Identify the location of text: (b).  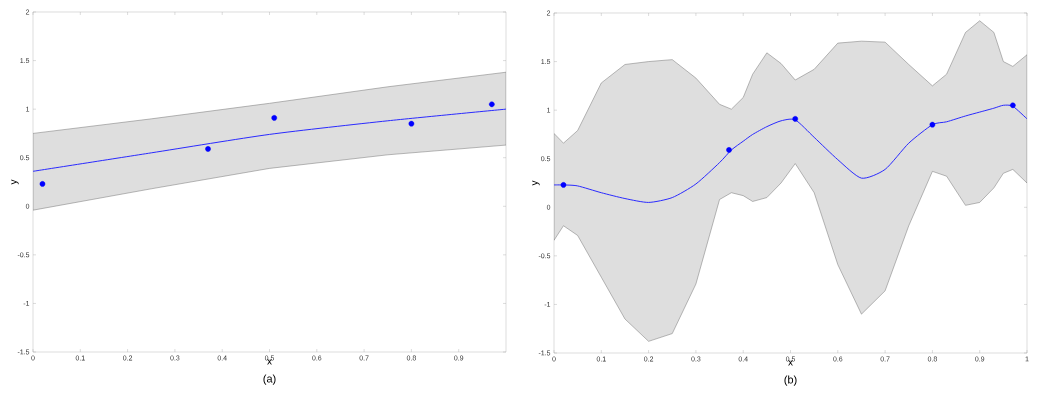
(790, 380).